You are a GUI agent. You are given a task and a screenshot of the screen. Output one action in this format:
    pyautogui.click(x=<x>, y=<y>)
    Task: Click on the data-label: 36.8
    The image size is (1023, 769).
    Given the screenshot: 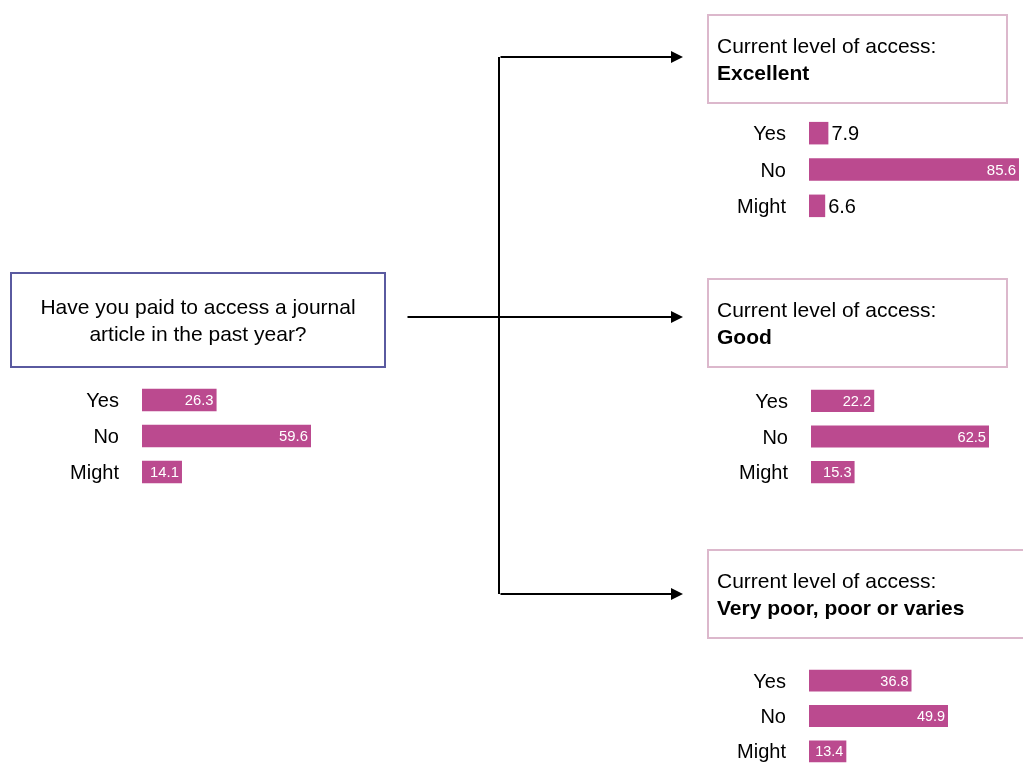 What is the action you would take?
    pyautogui.click(x=894, y=680)
    